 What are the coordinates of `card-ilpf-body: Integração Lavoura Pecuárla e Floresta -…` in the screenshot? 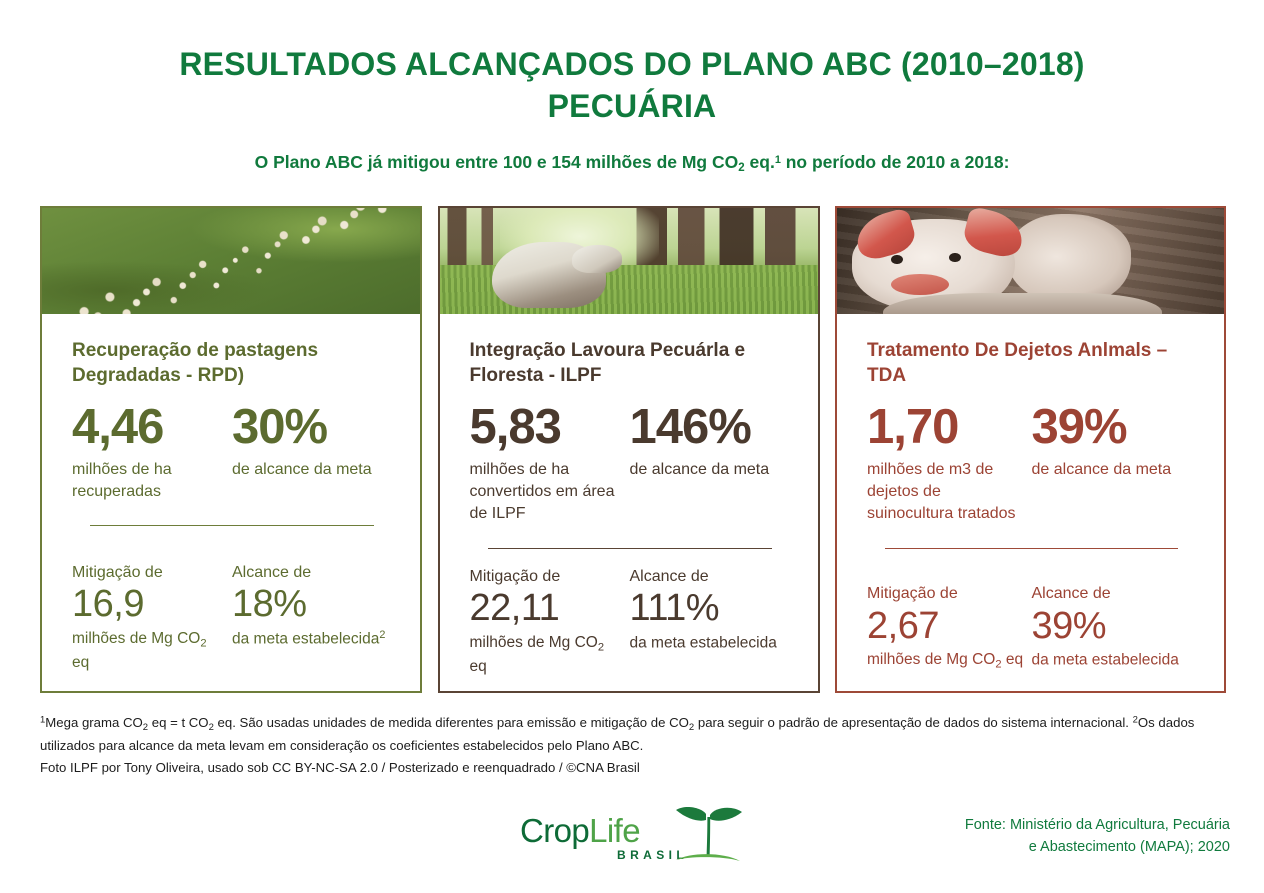 It's located at (629, 502).